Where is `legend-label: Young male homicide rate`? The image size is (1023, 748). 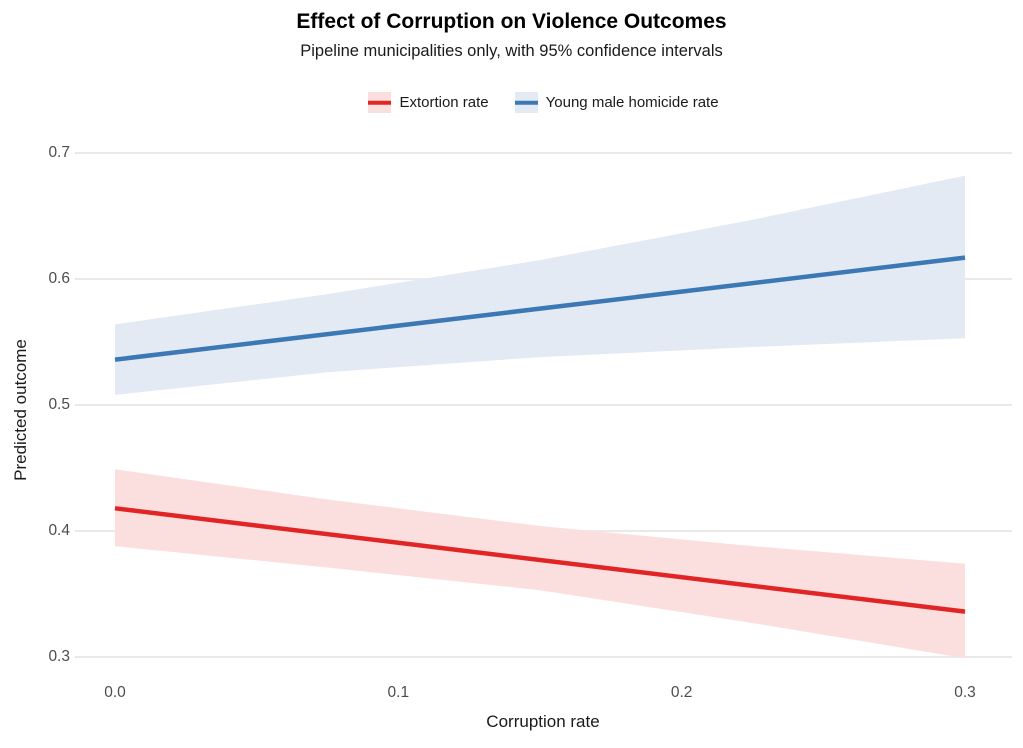
legend-label: Young male homicide rate is located at coordinates (632, 102).